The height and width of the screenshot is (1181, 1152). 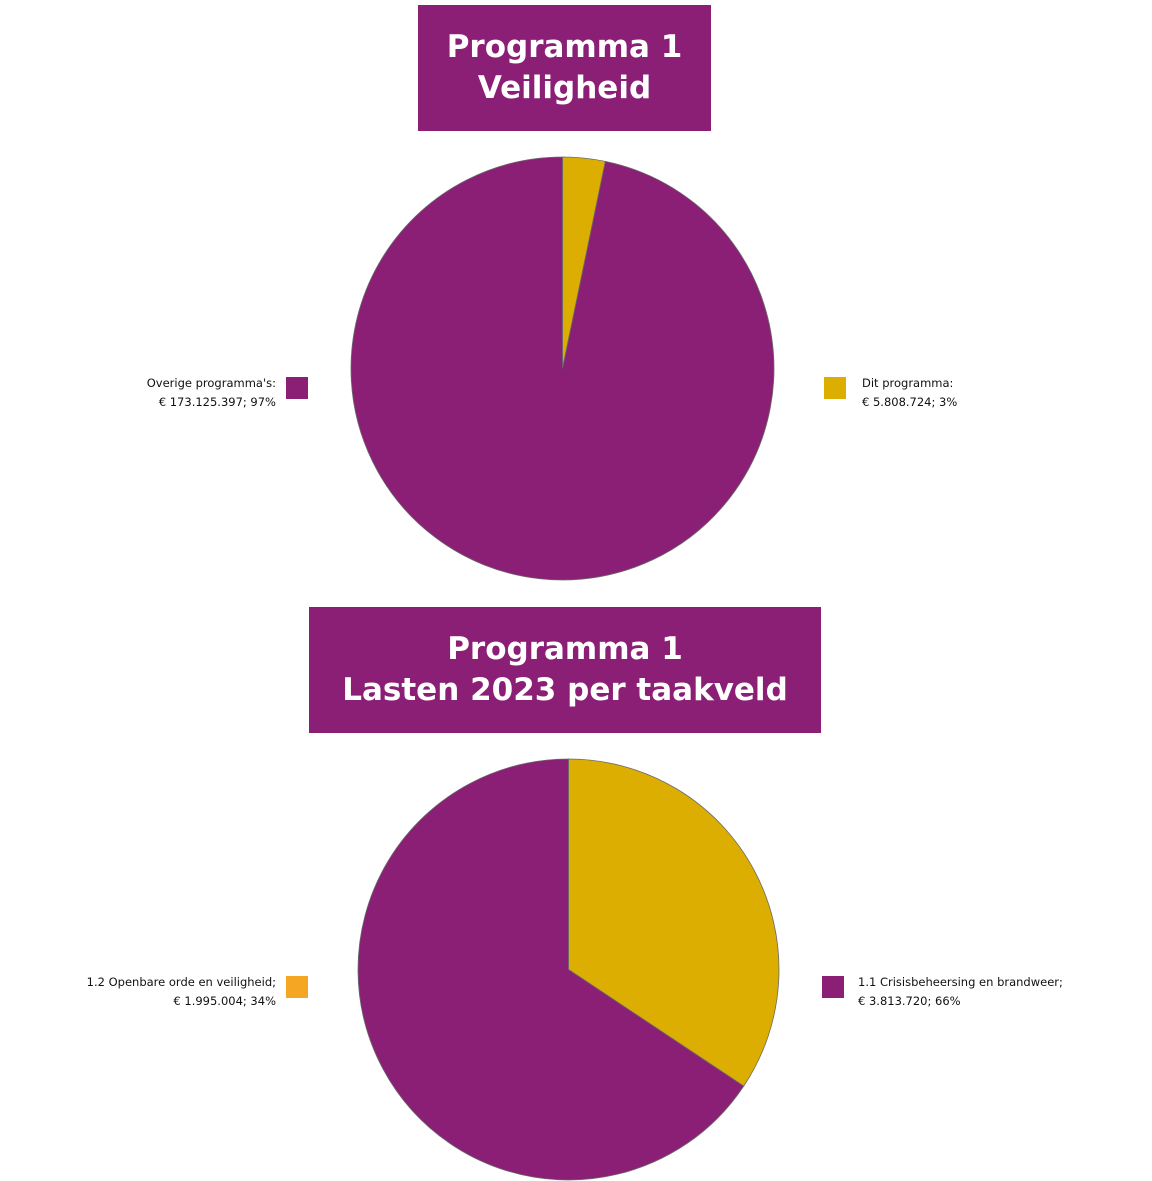 I want to click on legend-value: € 1.995.004; 34%, so click(x=224, y=1001).